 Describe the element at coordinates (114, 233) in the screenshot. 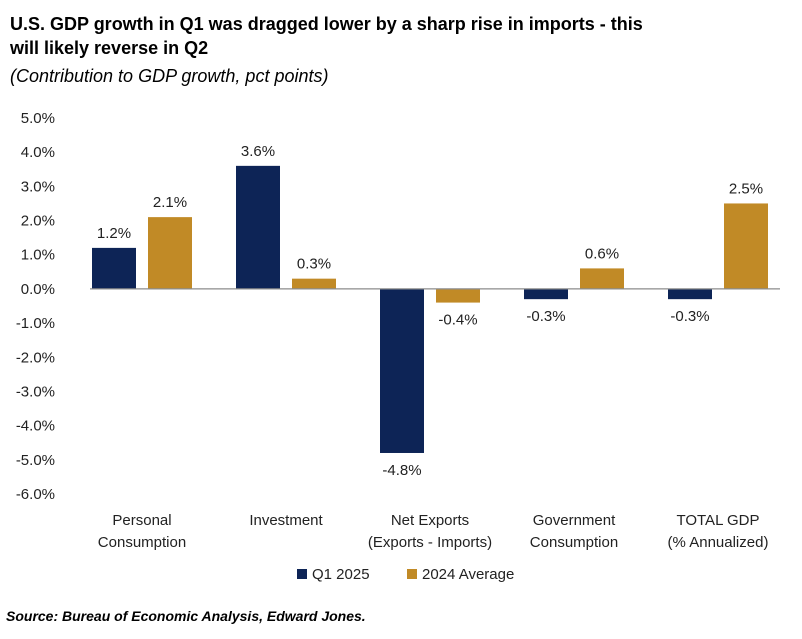

I see `data-label: 1.2%` at that location.